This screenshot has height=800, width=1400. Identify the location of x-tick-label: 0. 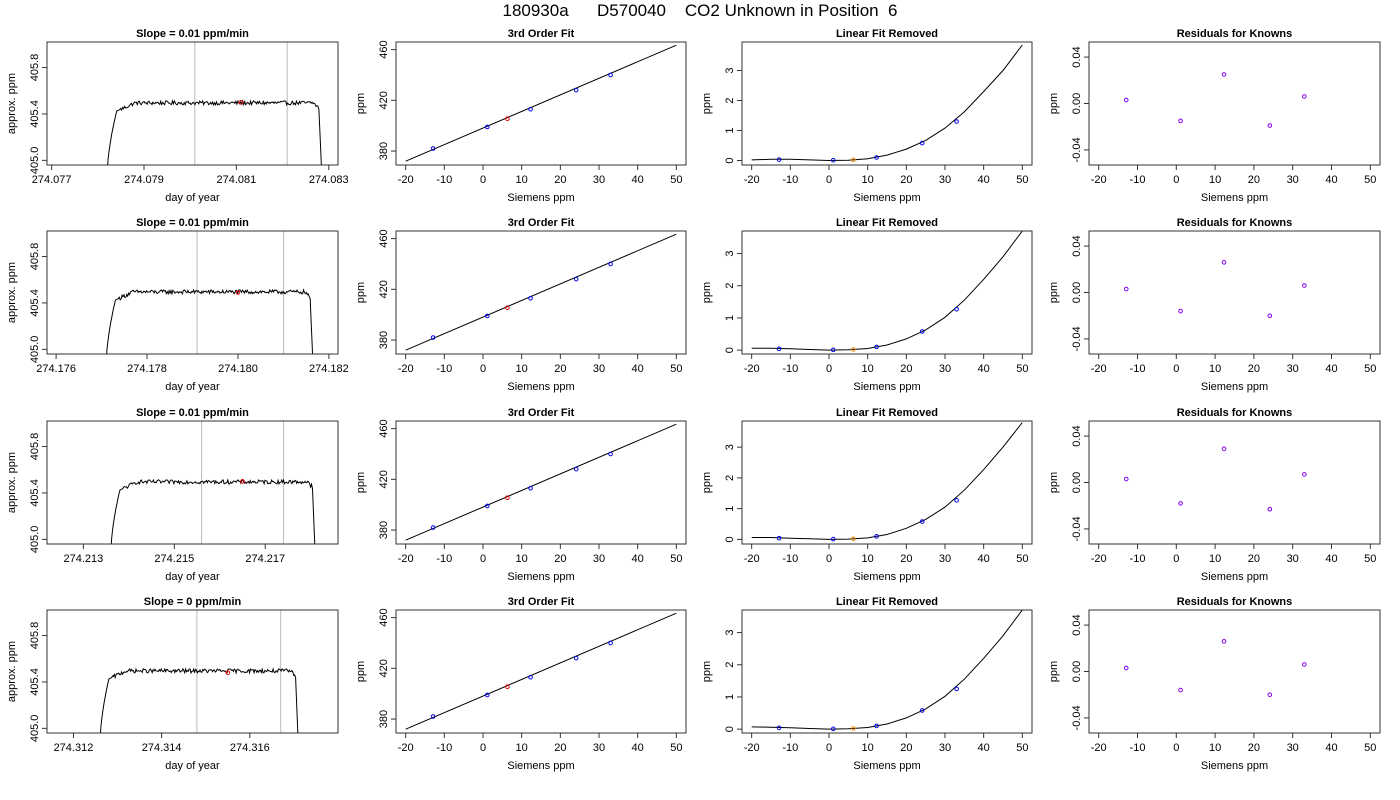
(829, 369).